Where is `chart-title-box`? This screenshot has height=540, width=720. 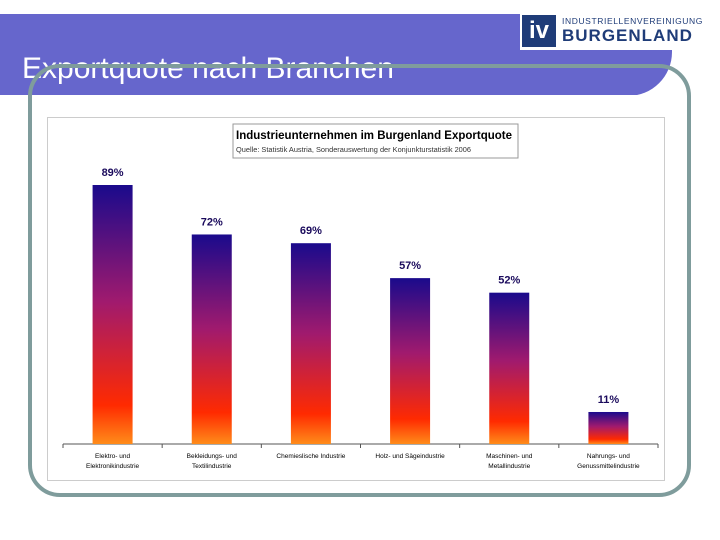 chart-title-box is located at coordinates (375, 141).